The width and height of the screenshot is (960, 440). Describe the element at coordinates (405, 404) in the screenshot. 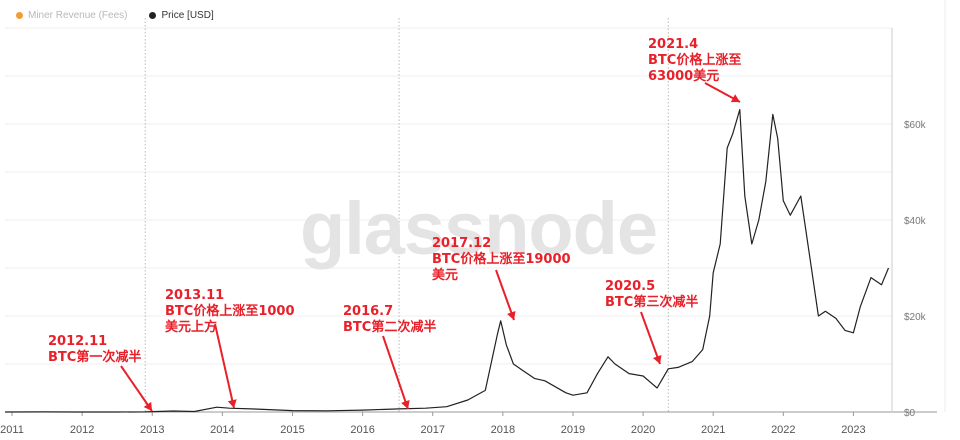

I see `arrow-2016-head` at that location.